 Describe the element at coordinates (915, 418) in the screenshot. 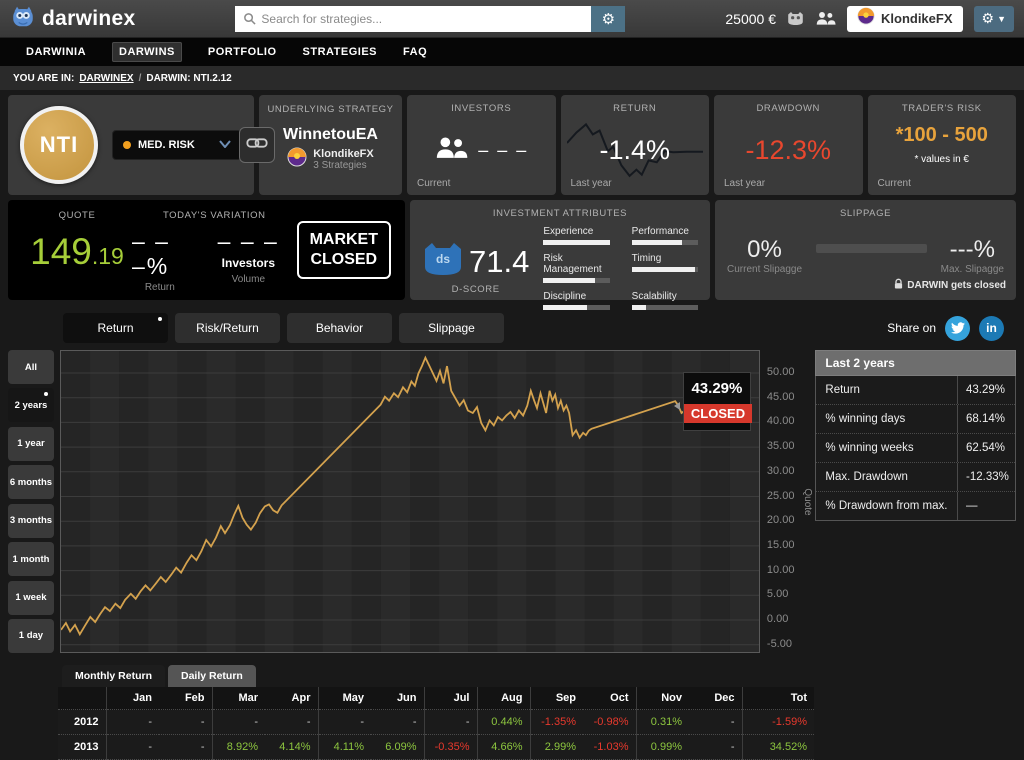

I see `stats-row-winning-days: % winning days 68.14%` at that location.